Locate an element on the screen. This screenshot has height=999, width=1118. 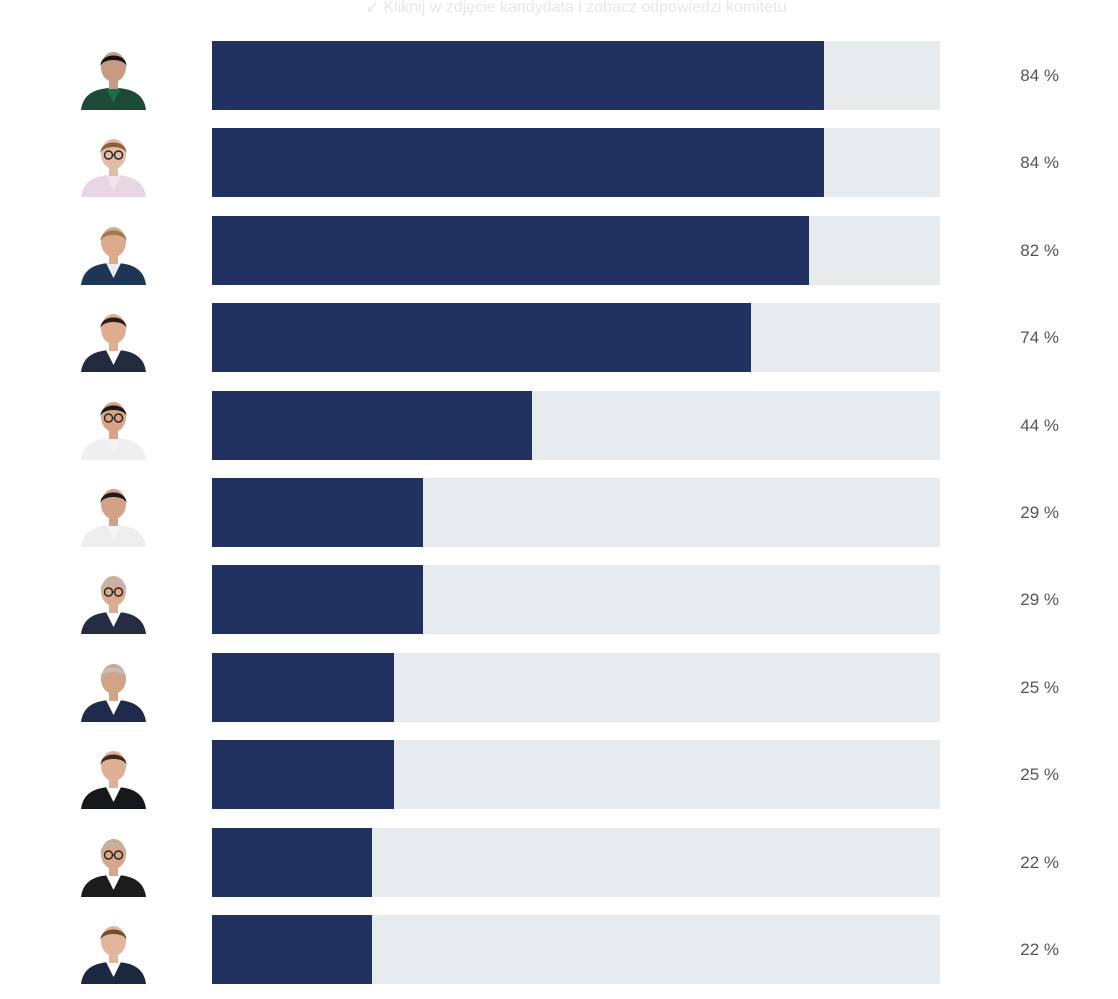
candidate-row: 74 % is located at coordinates (559, 337).